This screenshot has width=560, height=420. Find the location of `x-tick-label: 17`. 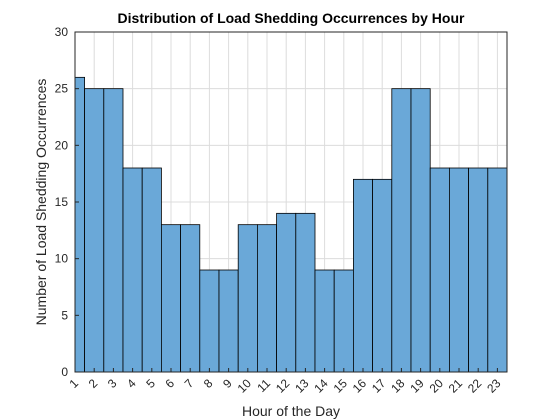

x-tick-label: 17 is located at coordinates (379, 386).